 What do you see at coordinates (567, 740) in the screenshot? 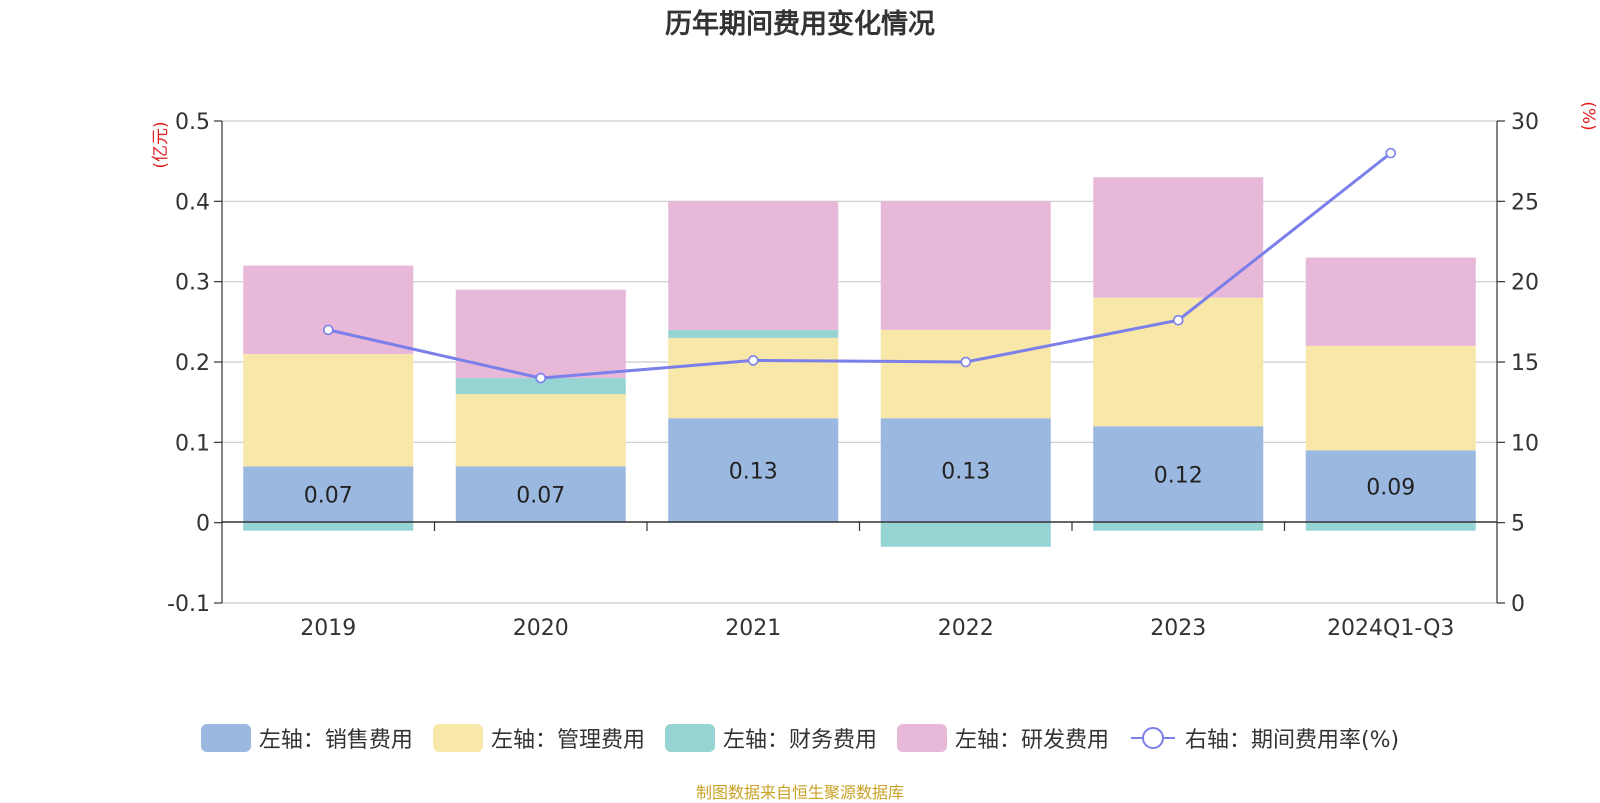
I see `legend-label: 左轴：管理费用` at bounding box center [567, 740].